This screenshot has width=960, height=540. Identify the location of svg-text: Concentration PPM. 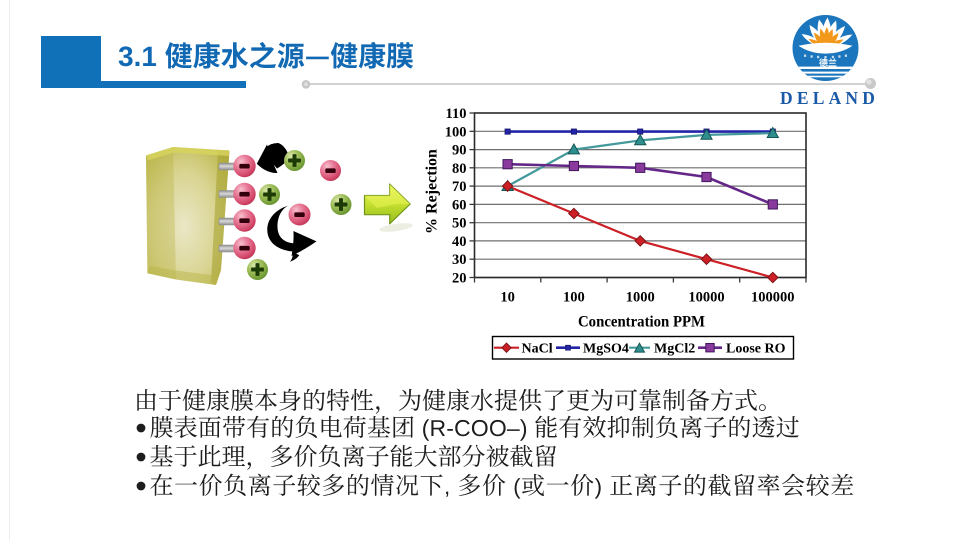
(641, 322).